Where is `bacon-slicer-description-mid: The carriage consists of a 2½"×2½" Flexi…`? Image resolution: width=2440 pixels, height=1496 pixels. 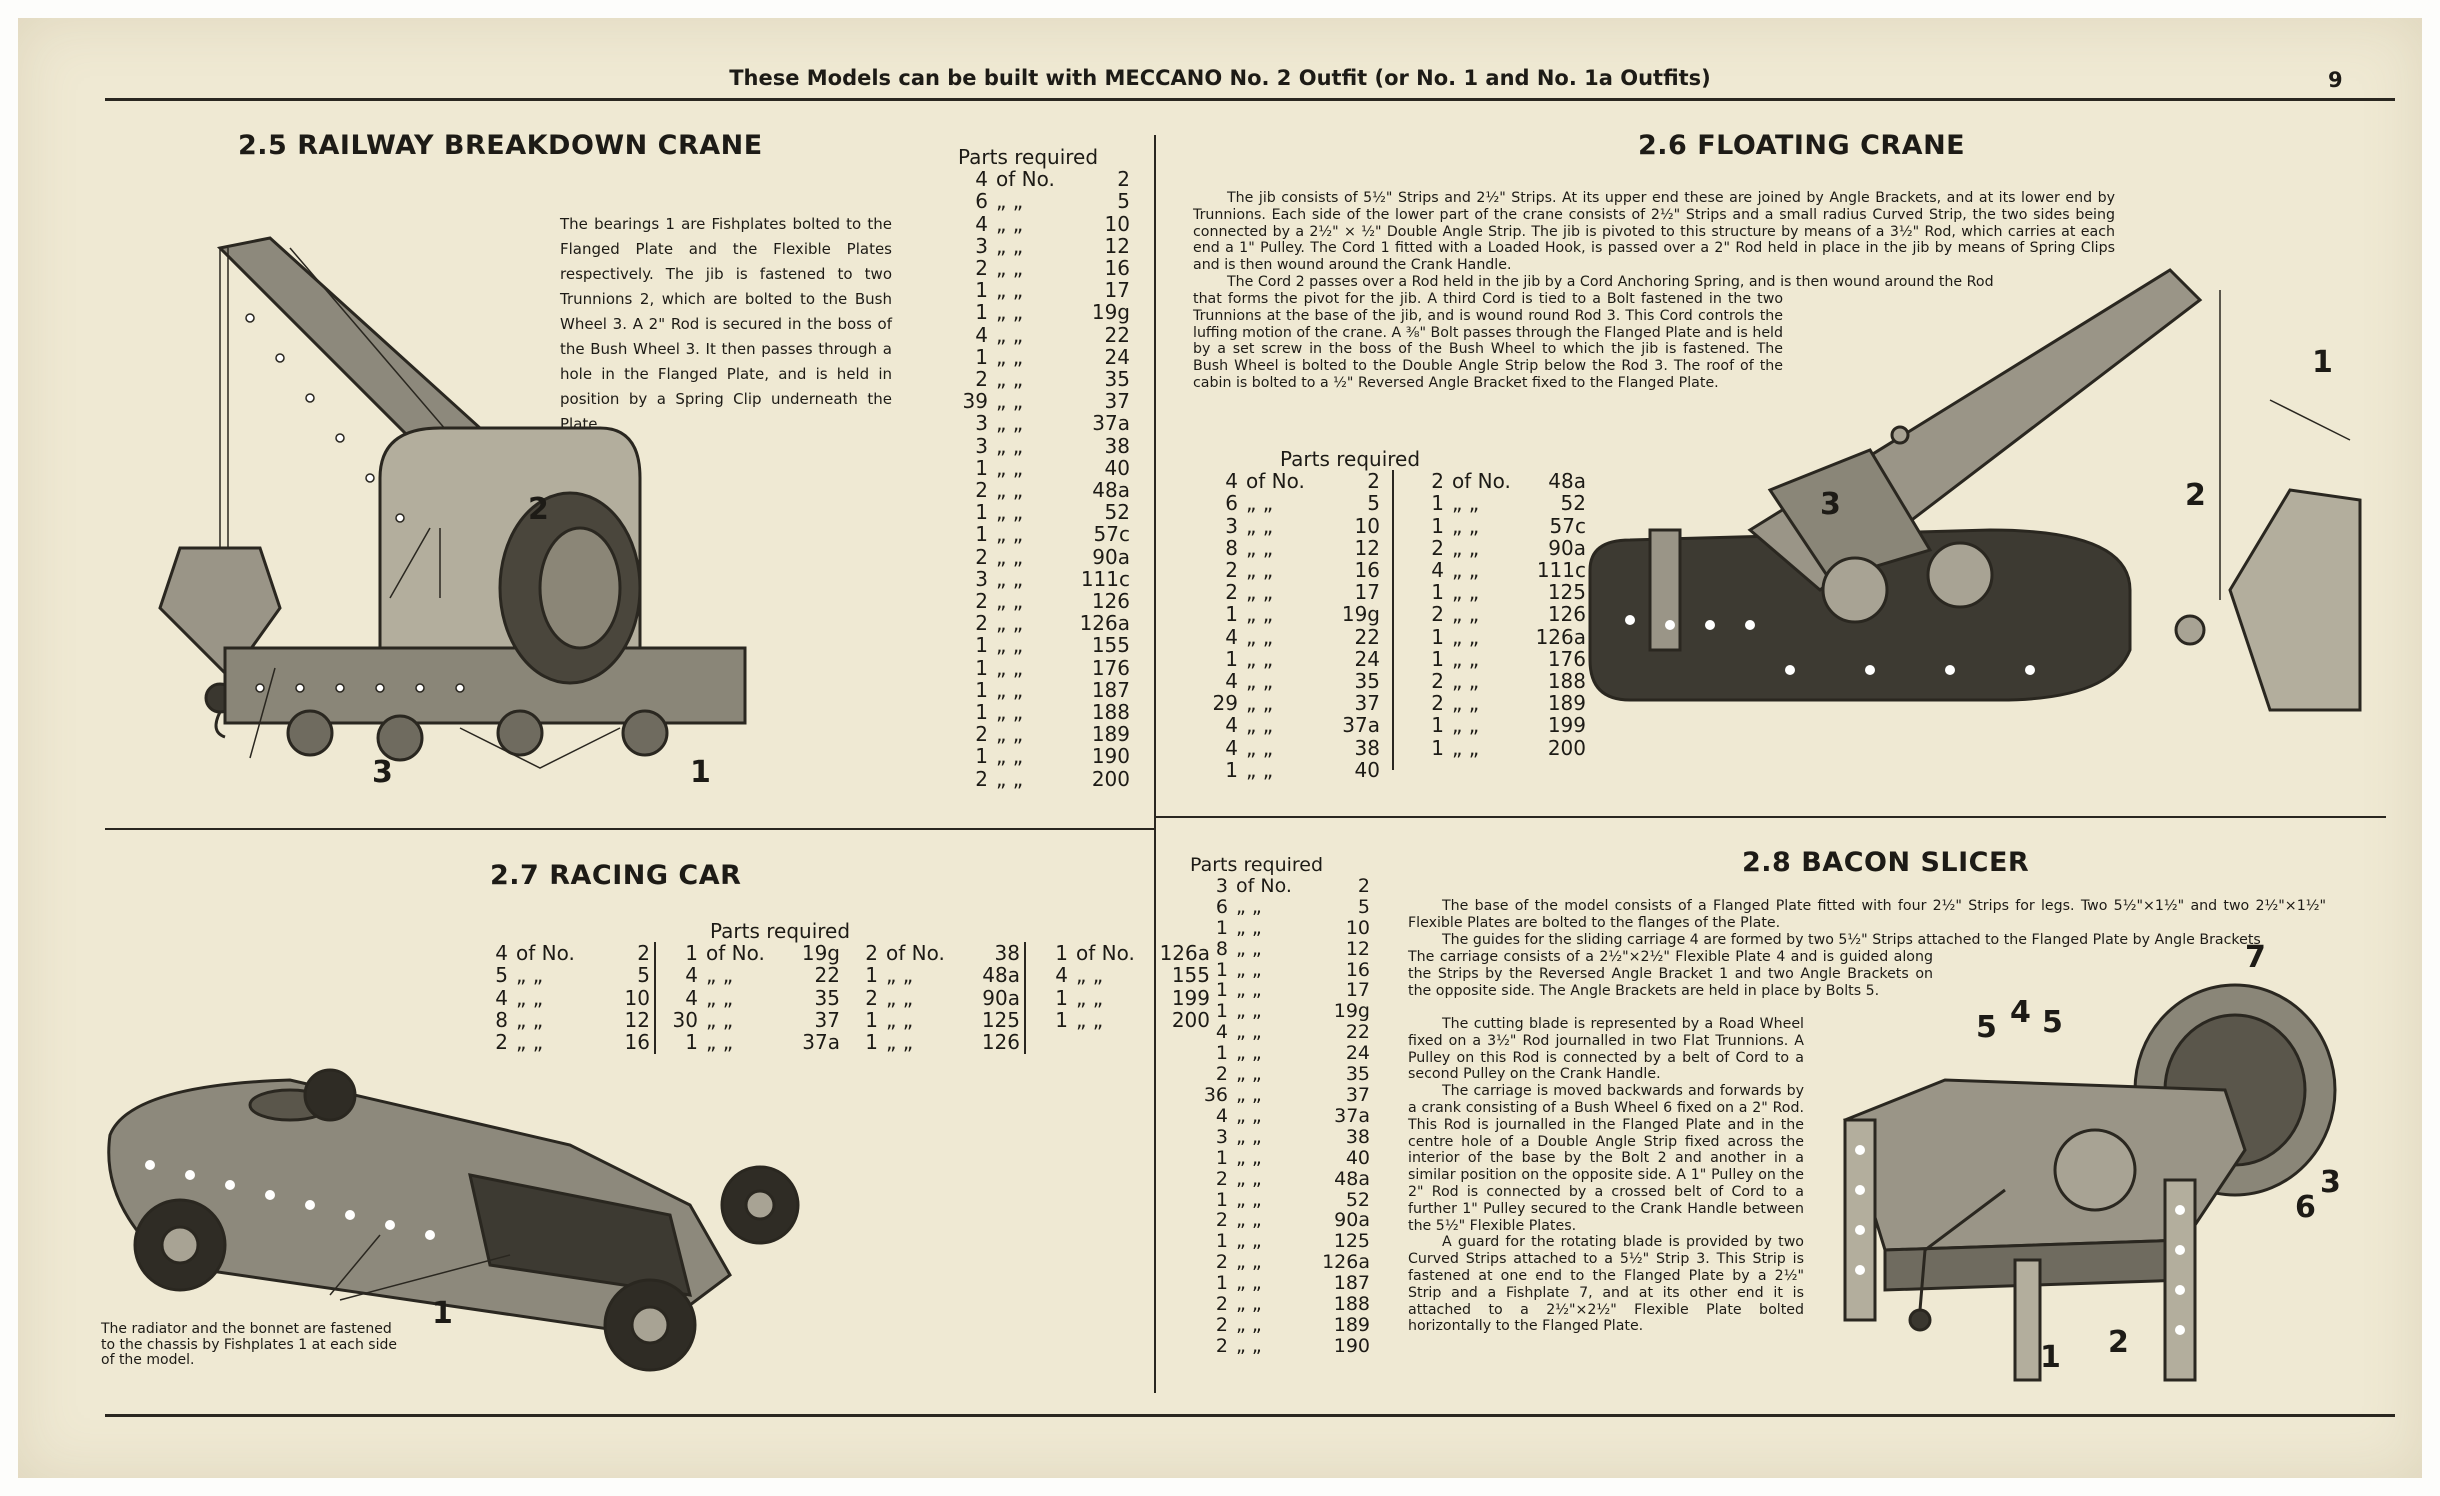 bacon-slicer-description-mid: The carriage consists of a 2½"×2½" Flexi… is located at coordinates (1670, 974).